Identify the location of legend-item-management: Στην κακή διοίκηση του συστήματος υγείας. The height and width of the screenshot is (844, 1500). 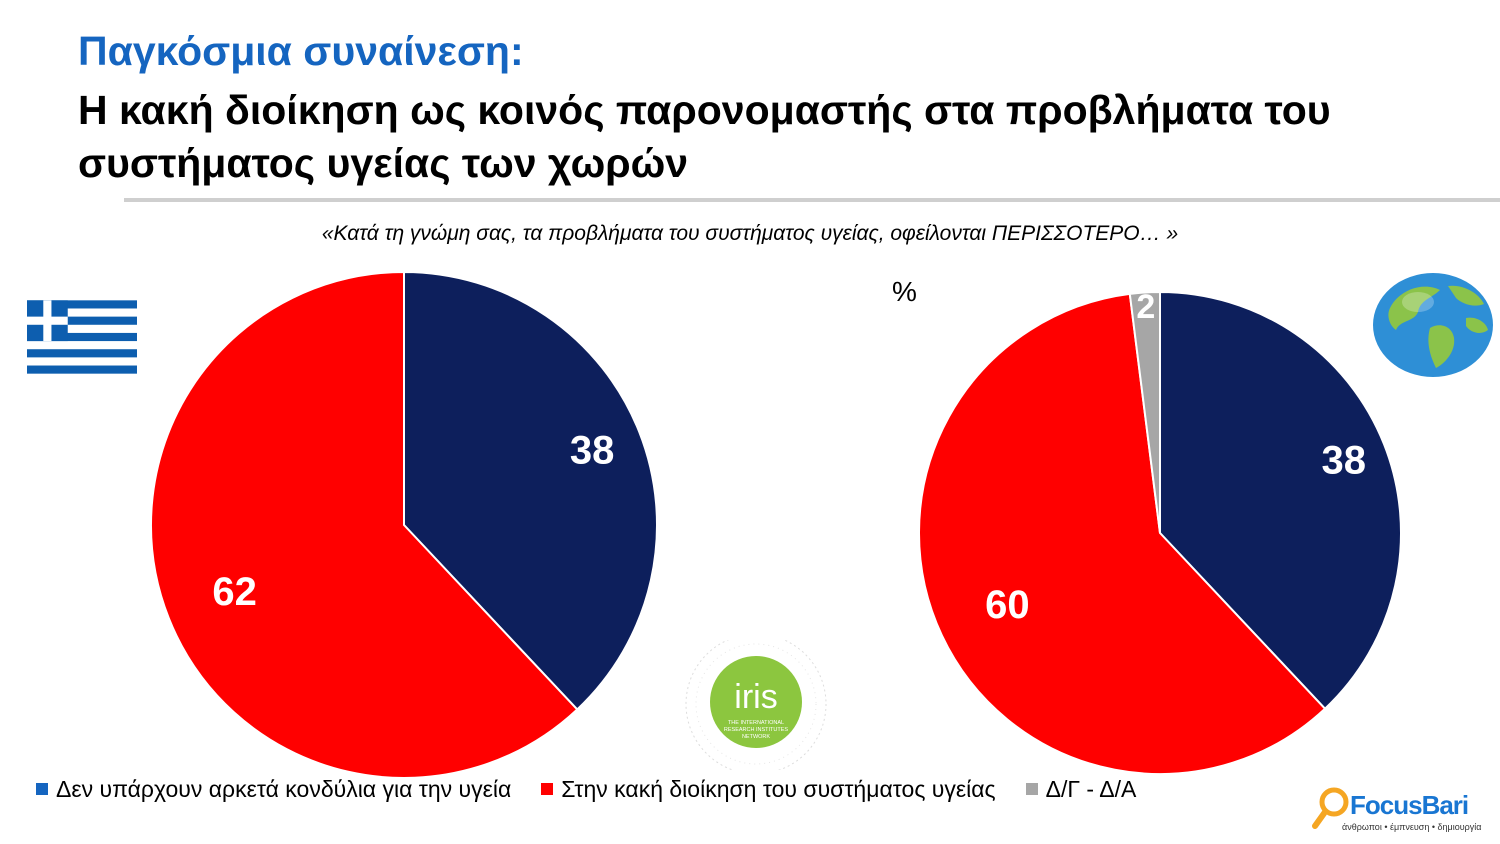
(768, 789).